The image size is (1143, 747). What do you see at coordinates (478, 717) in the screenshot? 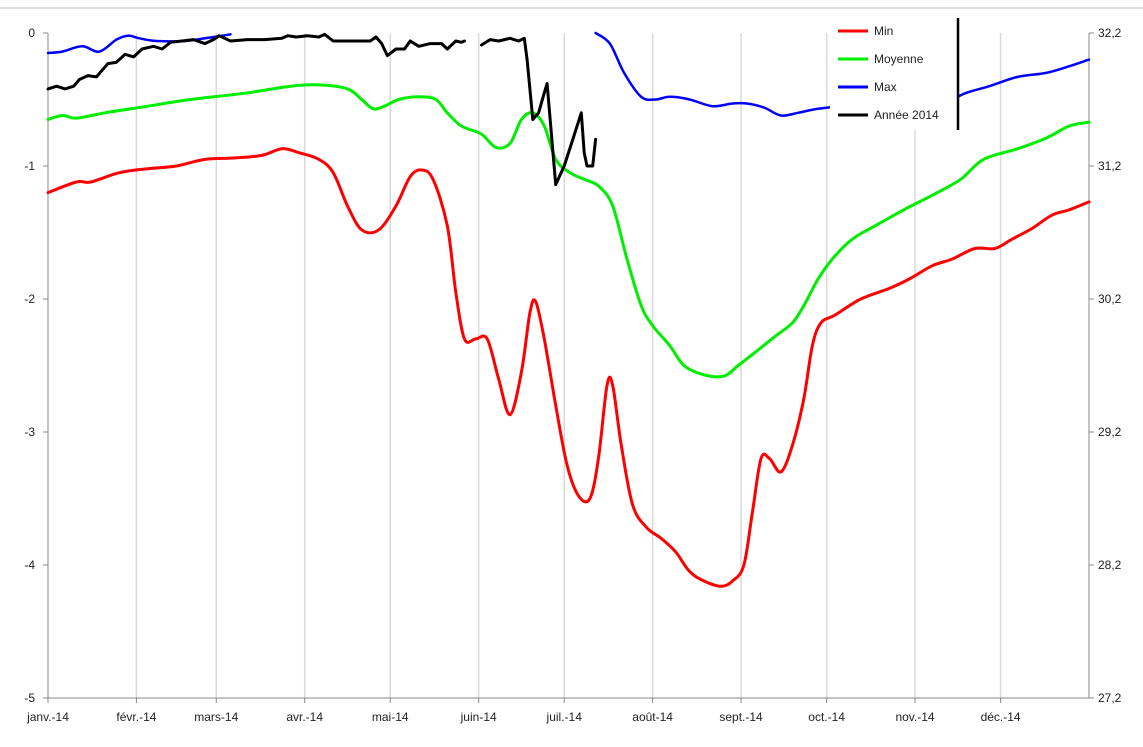
I see `x-tick-label: juin-14` at bounding box center [478, 717].